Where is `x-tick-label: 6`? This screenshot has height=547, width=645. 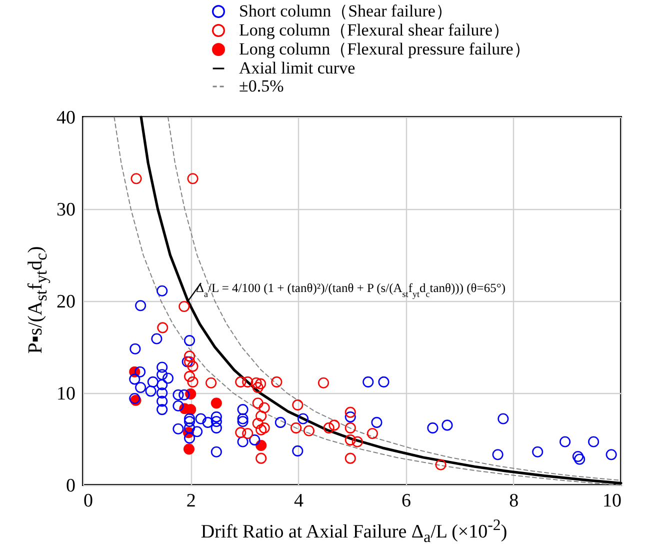 x-tick-label: 6 is located at coordinates (407, 501).